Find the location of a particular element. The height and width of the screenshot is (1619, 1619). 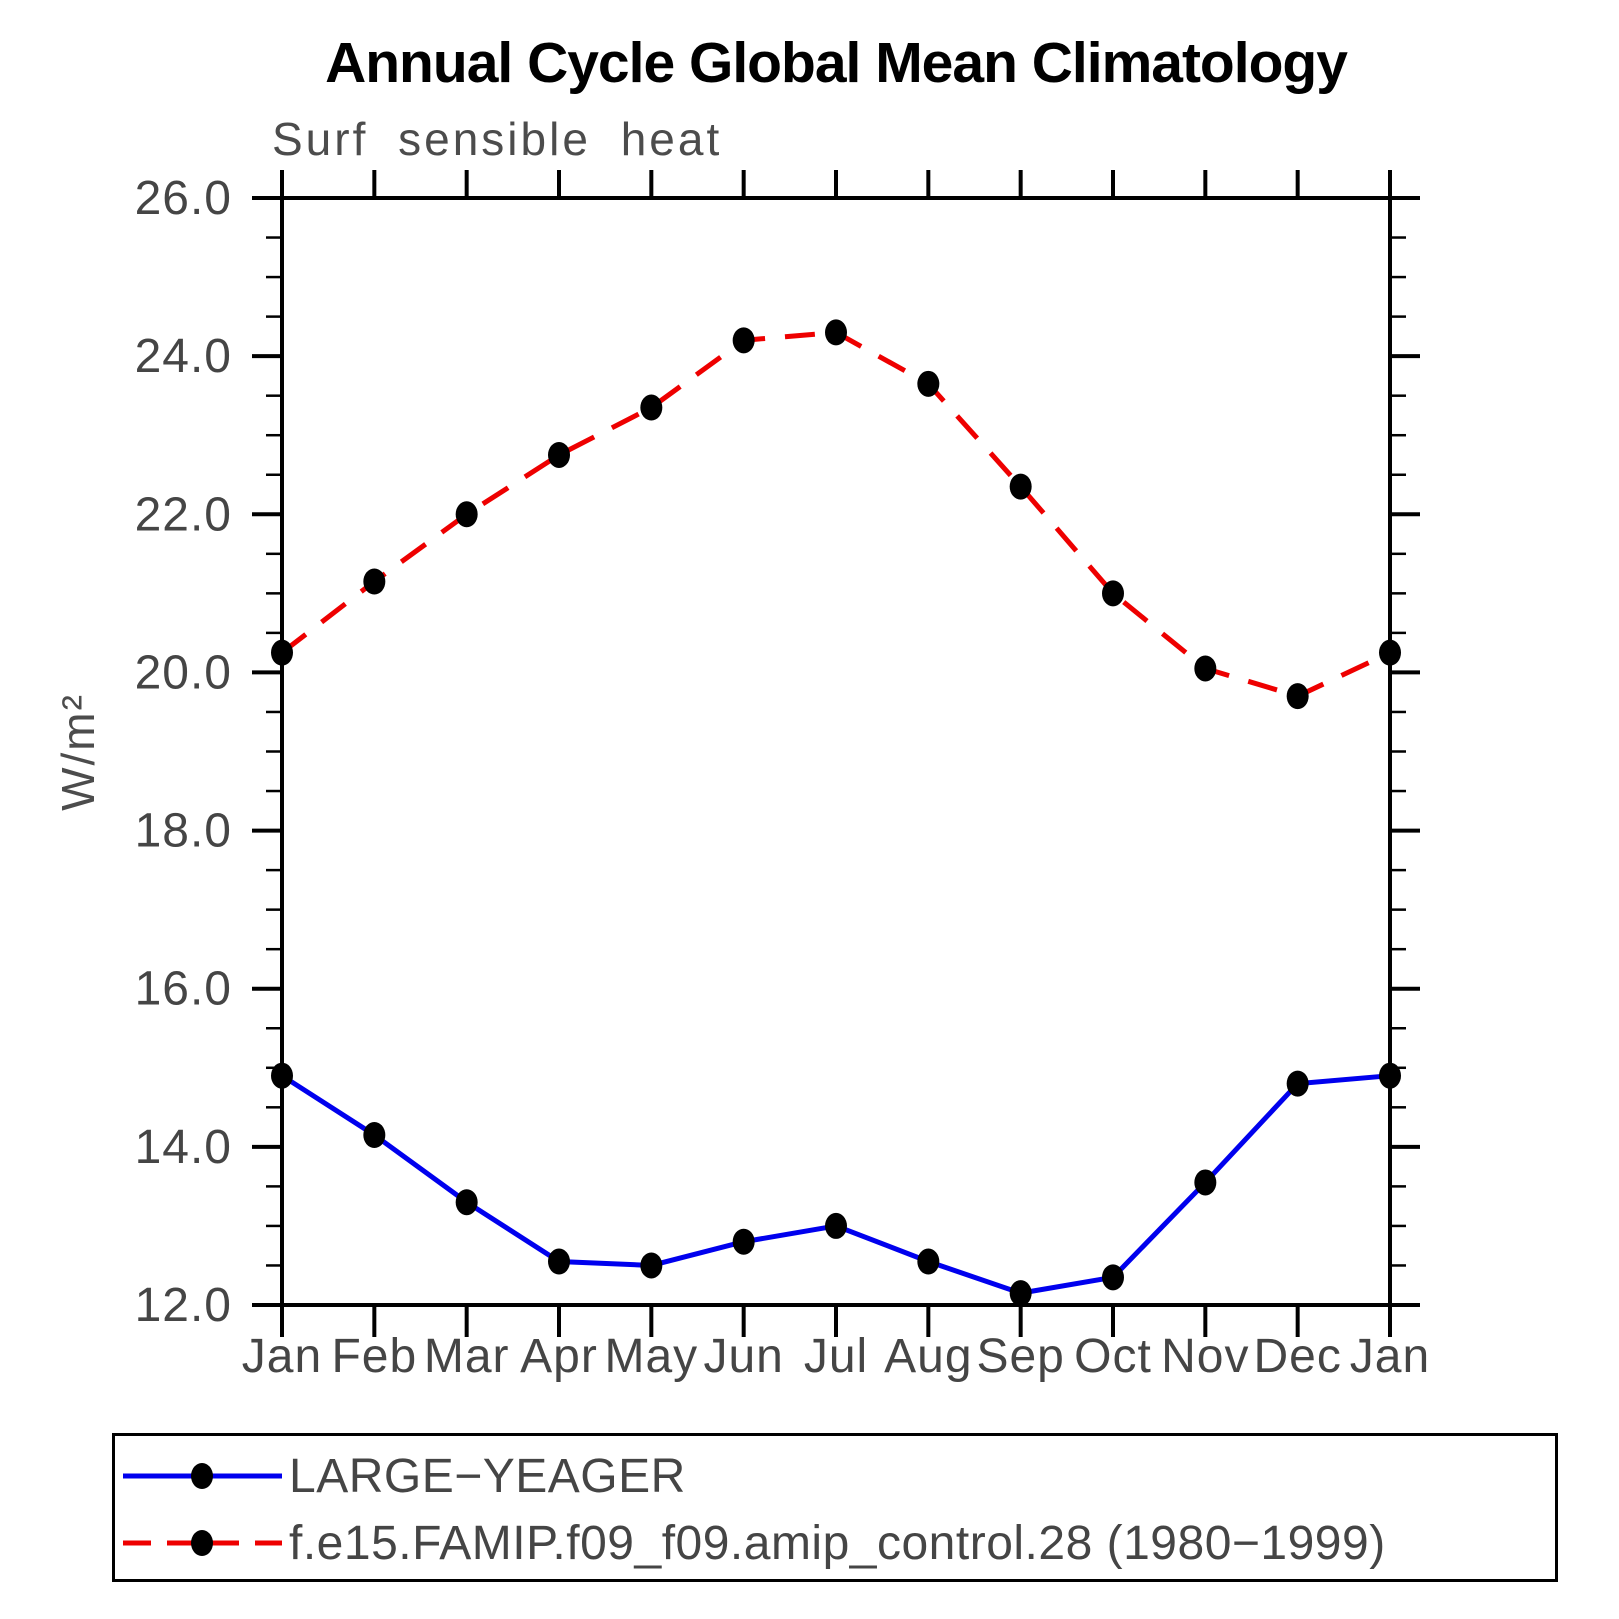

x-axis-tick-label: Oct is located at coordinates (1113, 1356).